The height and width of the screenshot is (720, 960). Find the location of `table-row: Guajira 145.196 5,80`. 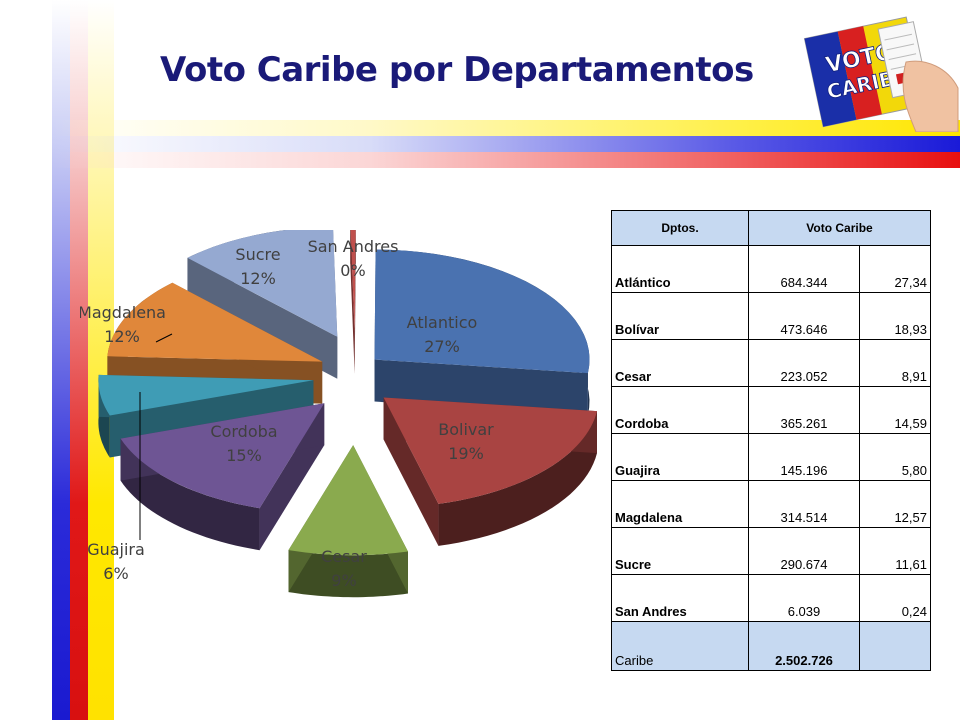

table-row: Guajira 145.196 5,80 is located at coordinates (771, 457).